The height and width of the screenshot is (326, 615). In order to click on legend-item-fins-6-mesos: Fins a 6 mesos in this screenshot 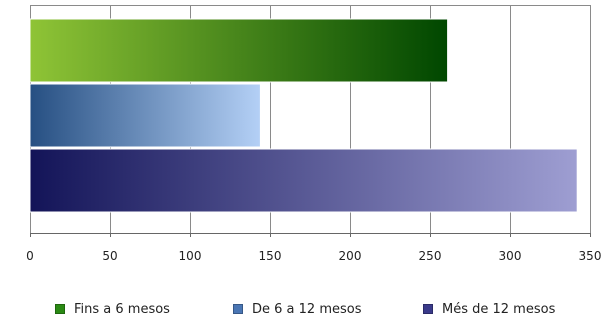, I will do `click(112, 309)`.